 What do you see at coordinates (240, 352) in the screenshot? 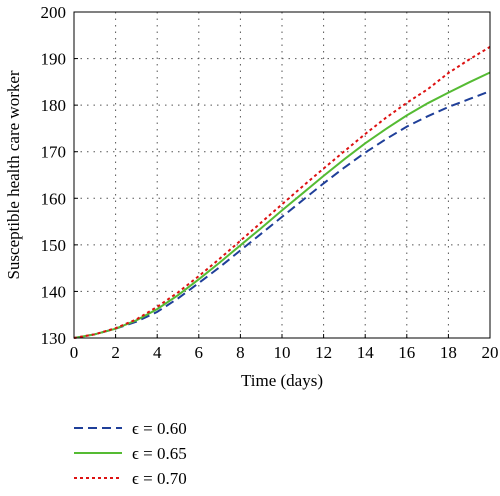
I see `x-tick-label: 8` at bounding box center [240, 352].